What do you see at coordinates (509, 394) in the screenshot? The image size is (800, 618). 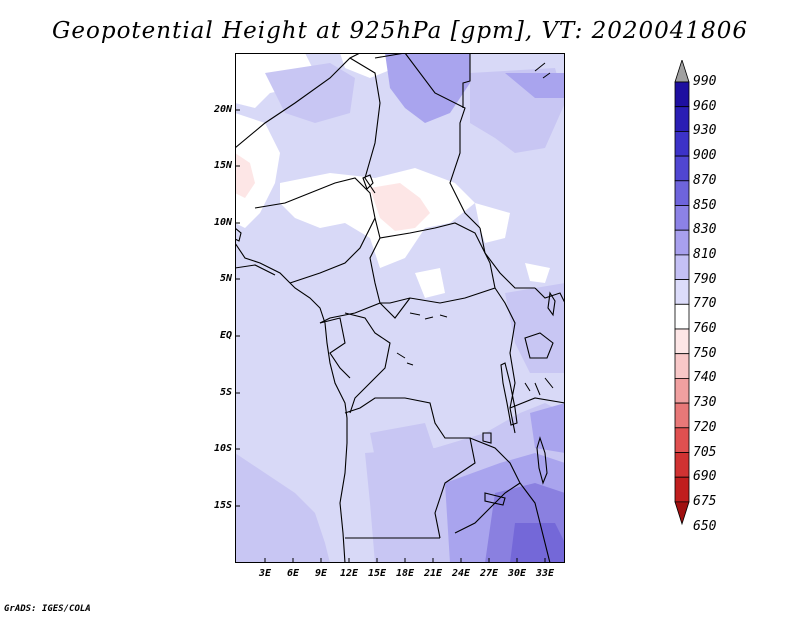 I see `lake-tanganyika` at bounding box center [509, 394].